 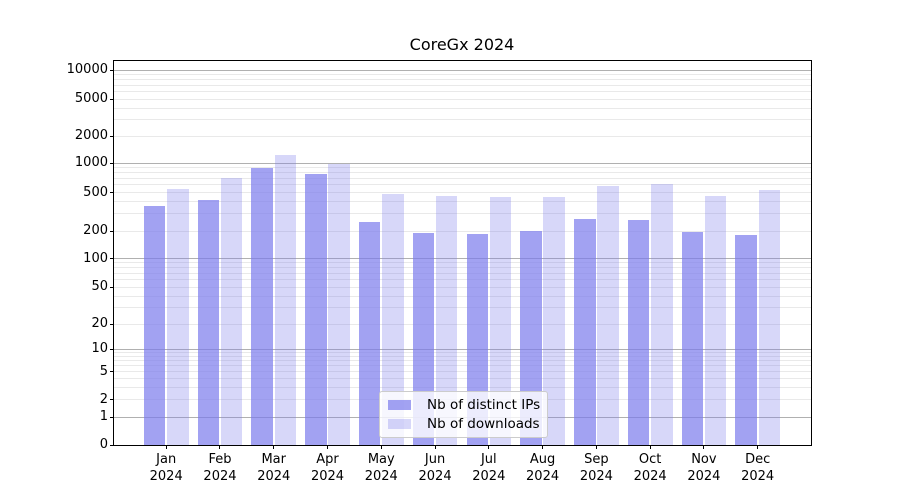 I want to click on y-tick-label-50: 50, so click(x=99, y=286).